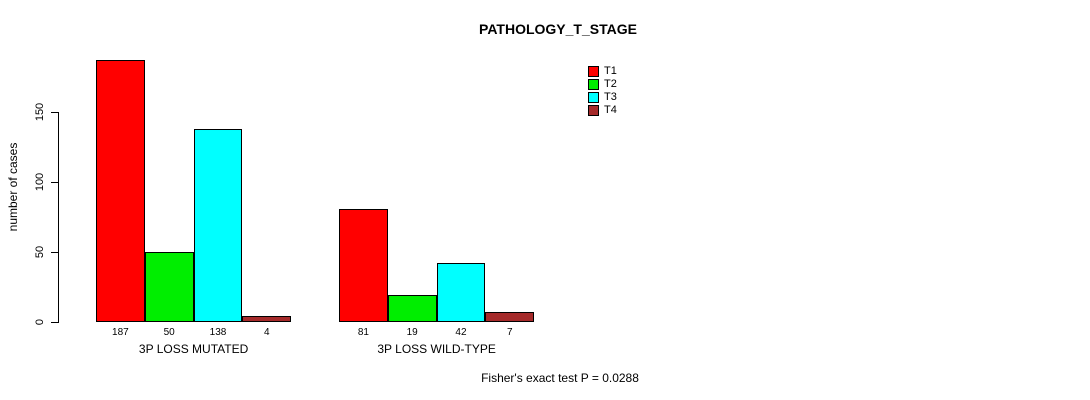 The image size is (1090, 400). Describe the element at coordinates (120, 191) in the screenshot. I see `bar-t1-group1` at that location.